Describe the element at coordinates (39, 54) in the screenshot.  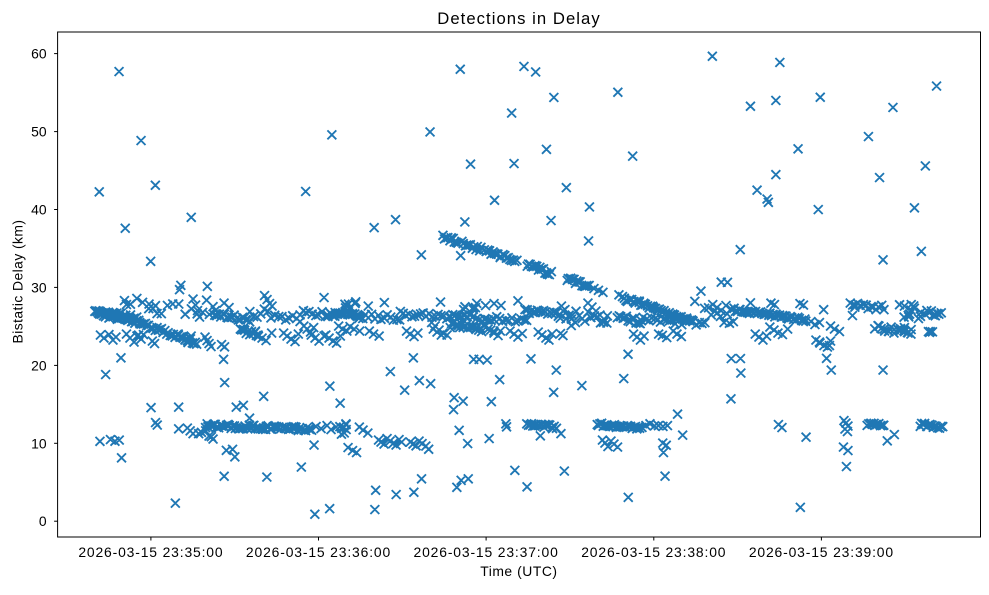
I see `svg-text: 60` at that location.